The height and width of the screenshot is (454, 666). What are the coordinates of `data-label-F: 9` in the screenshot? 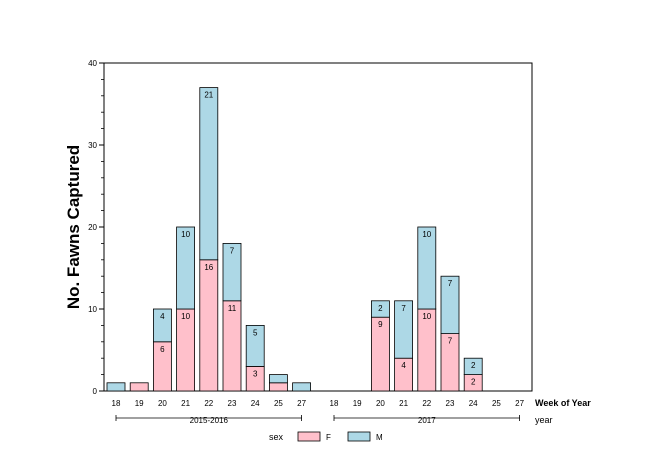 It's located at (380, 324).